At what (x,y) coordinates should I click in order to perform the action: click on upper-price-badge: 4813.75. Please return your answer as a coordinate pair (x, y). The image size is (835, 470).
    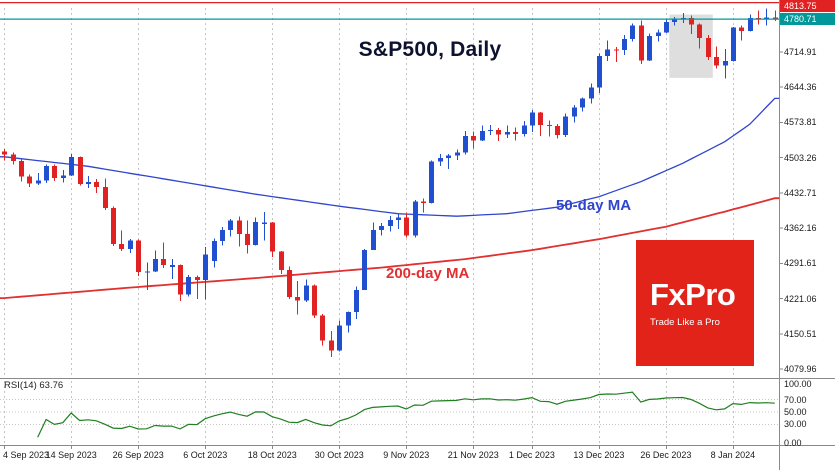
    Looking at the image, I should click on (807, 6).